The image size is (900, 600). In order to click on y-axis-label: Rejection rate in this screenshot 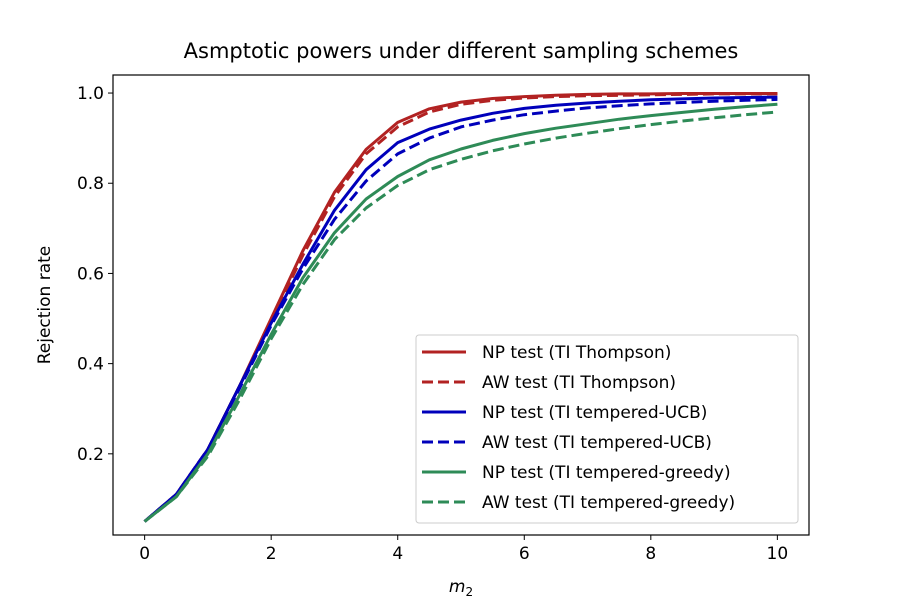, I will do `click(45, 305)`.